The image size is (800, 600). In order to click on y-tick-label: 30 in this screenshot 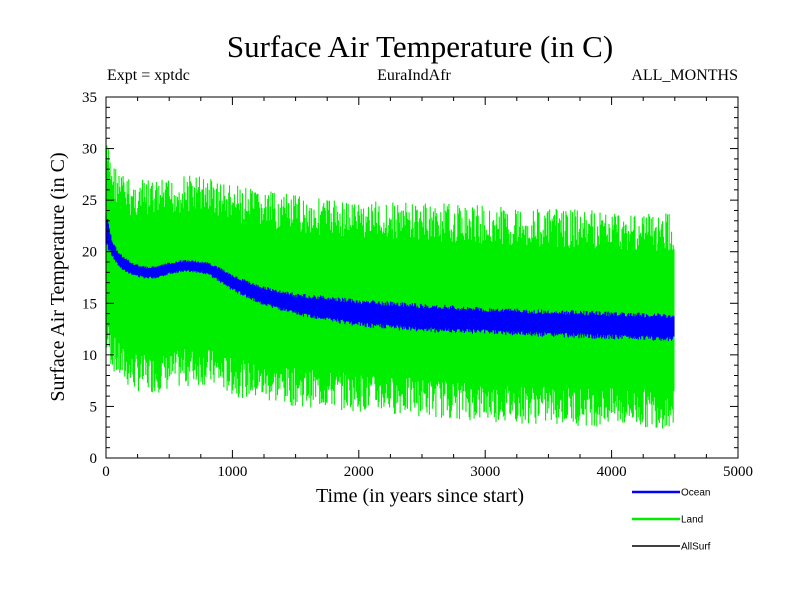, I will do `click(89, 150)`.